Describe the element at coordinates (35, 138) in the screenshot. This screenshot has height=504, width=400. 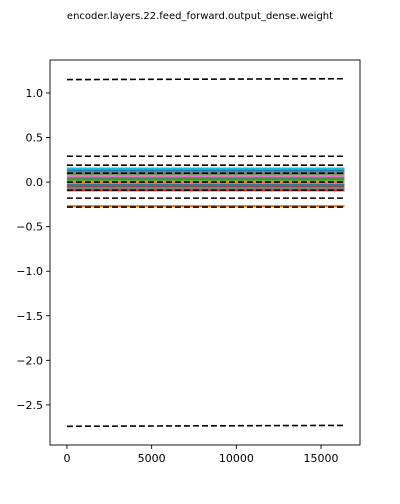
I see `y-tick-label-1: 0.5` at that location.